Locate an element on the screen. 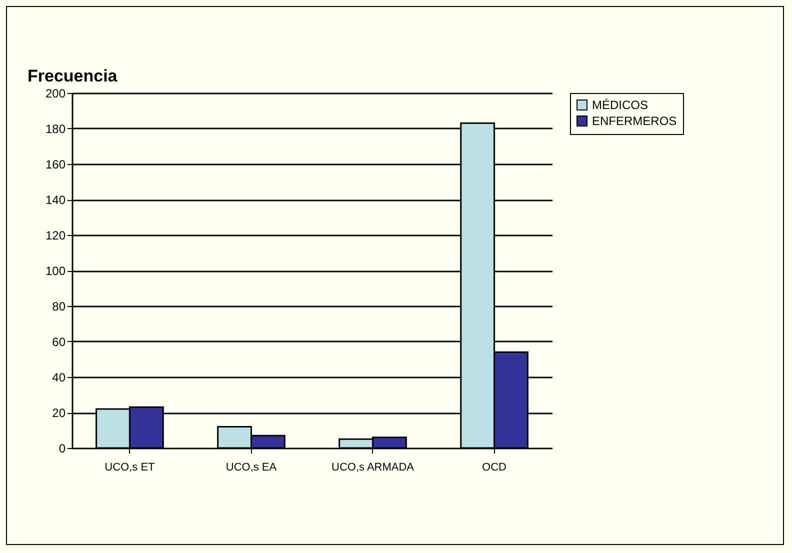 The width and height of the screenshot is (792, 553). y-tick-label: 20 is located at coordinates (59, 413).